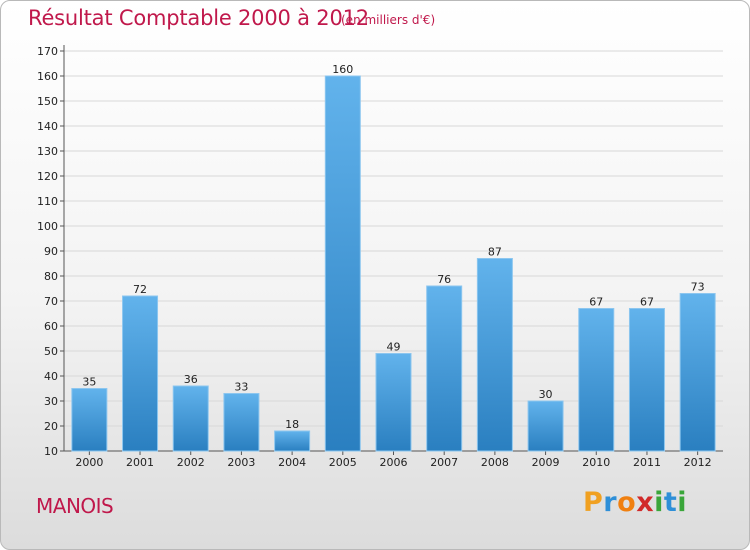  Describe the element at coordinates (198, 18) in the screenshot. I see `chart-title: Résultat Comptable 2000 à 2012` at that location.